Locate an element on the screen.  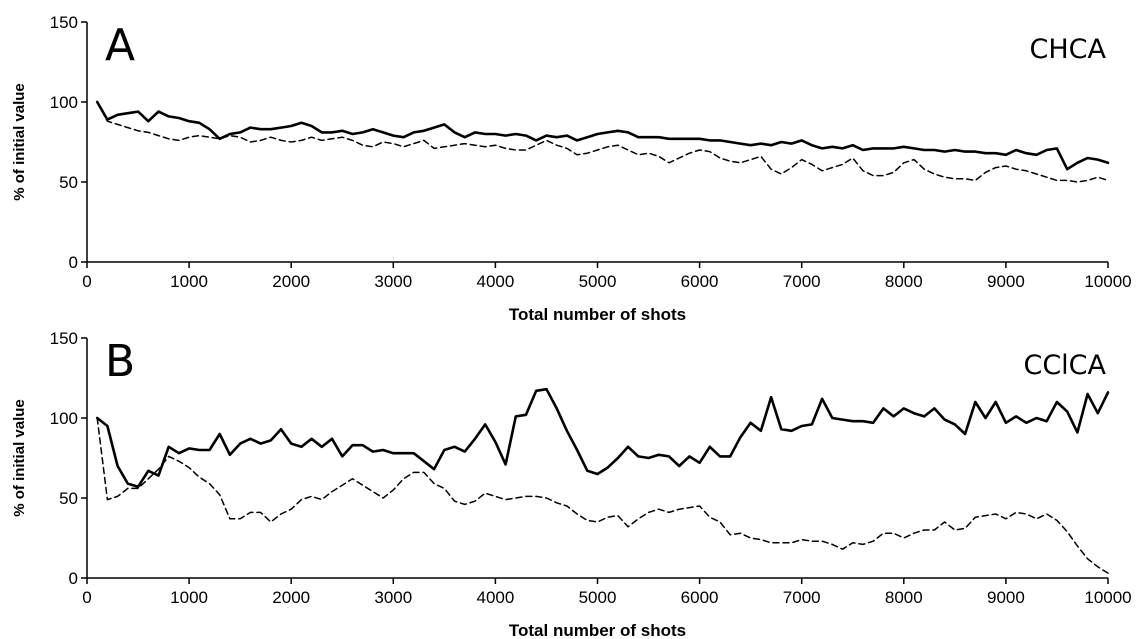
panel-title: CHCA is located at coordinates (1068, 49).